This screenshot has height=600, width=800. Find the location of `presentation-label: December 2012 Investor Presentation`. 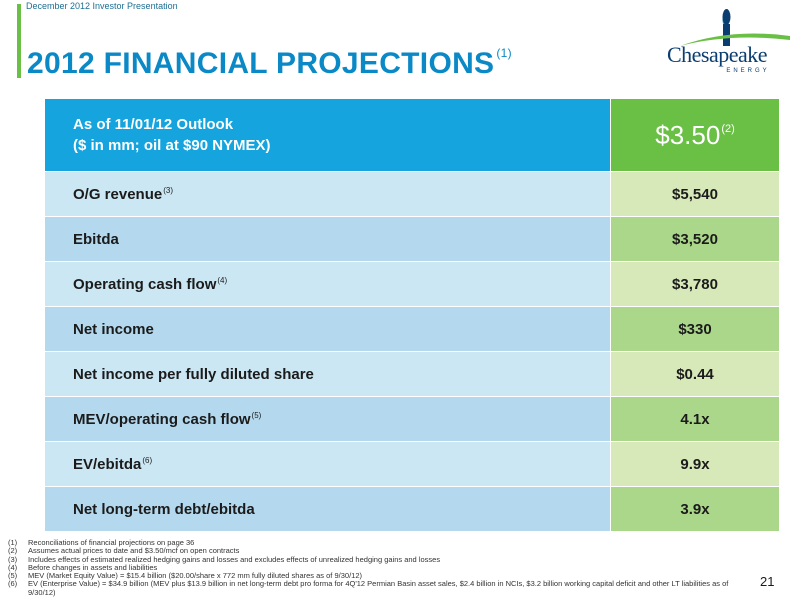

presentation-label: December 2012 Investor Presentation is located at coordinates (102, 6).